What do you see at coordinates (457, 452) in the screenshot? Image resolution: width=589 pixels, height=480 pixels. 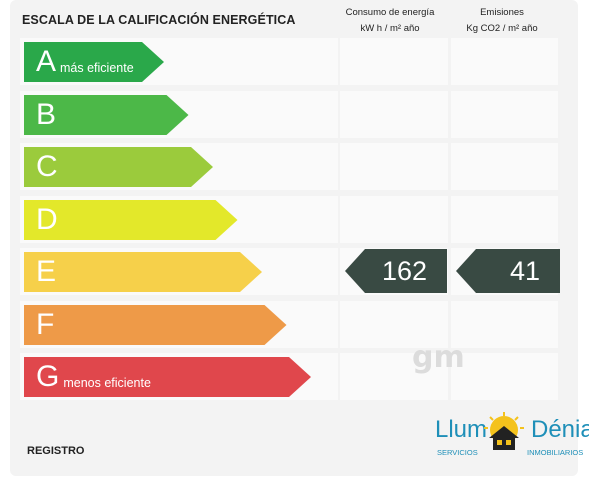 I see `logo-tag-left: SERVICIOS` at bounding box center [457, 452].